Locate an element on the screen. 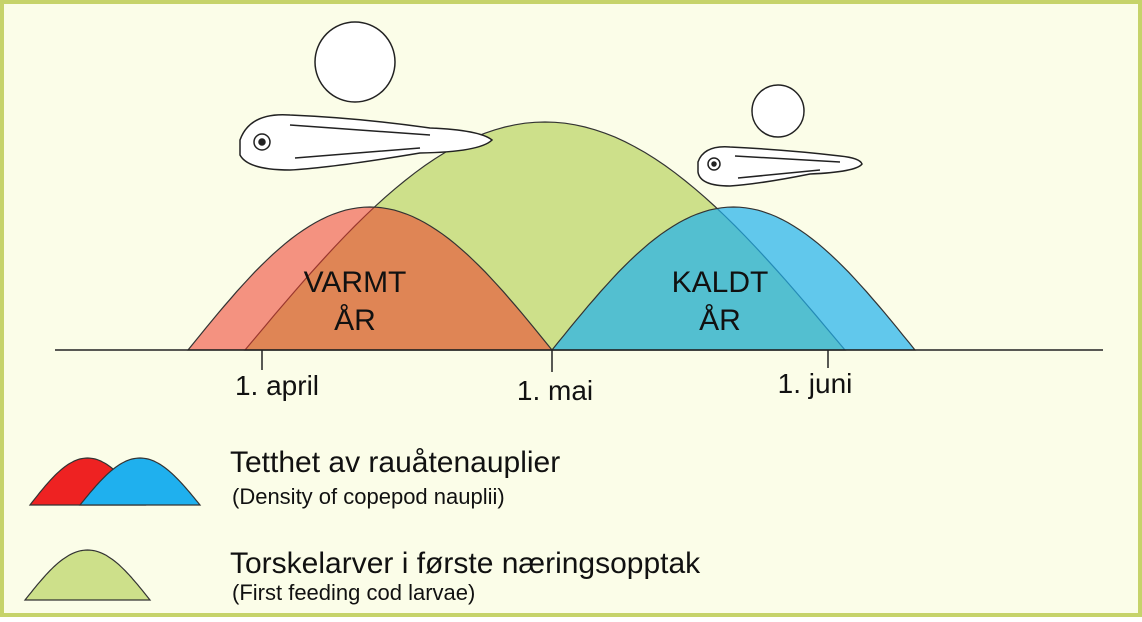  legend-title: Torskelarver i første næringsopptak is located at coordinates (465, 563).